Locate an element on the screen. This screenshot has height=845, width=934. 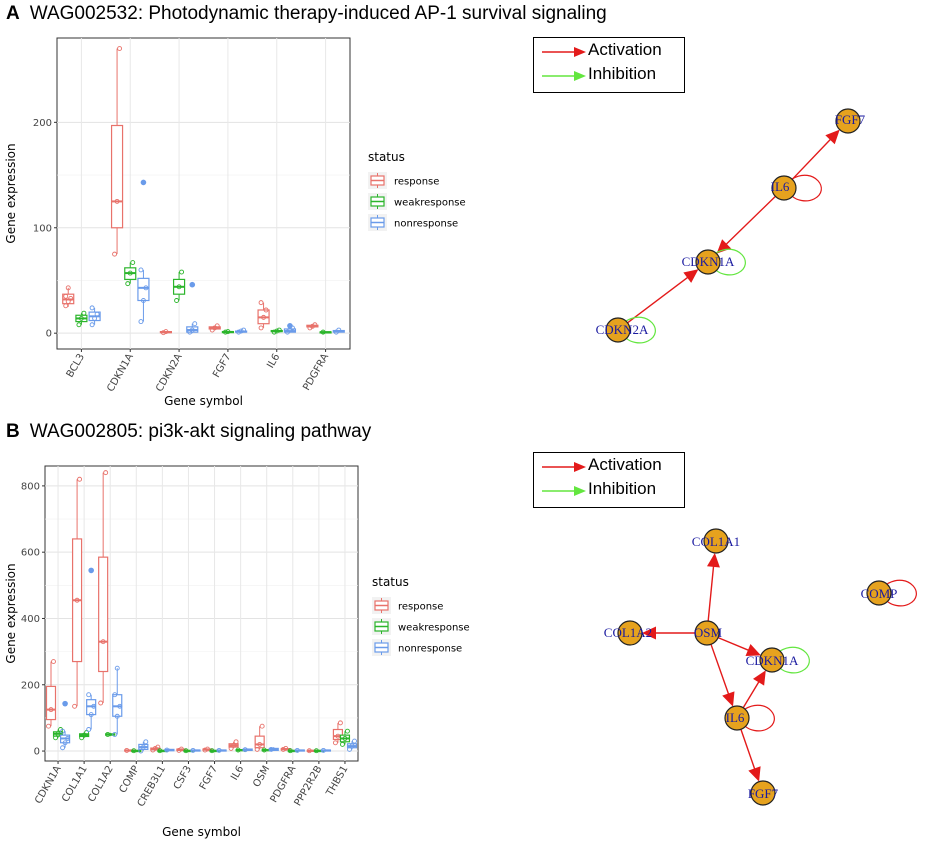
panel-b-title: WAG002805: pi3k-akt signaling pathway is located at coordinates (200, 431).